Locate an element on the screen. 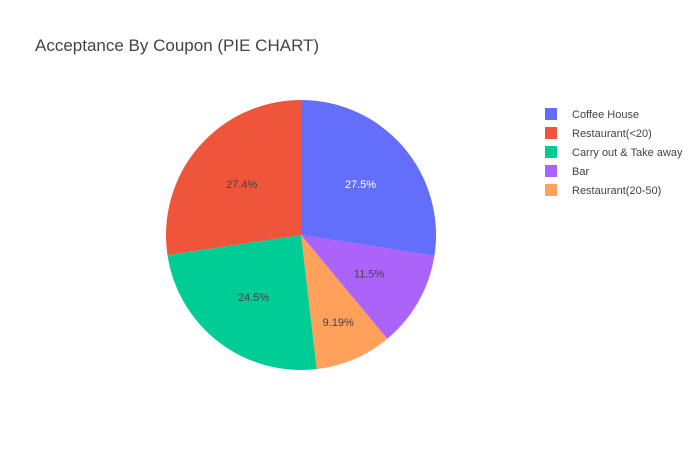 This screenshot has height=450, width=700. pie-slice-coffee-house is located at coordinates (368, 178).